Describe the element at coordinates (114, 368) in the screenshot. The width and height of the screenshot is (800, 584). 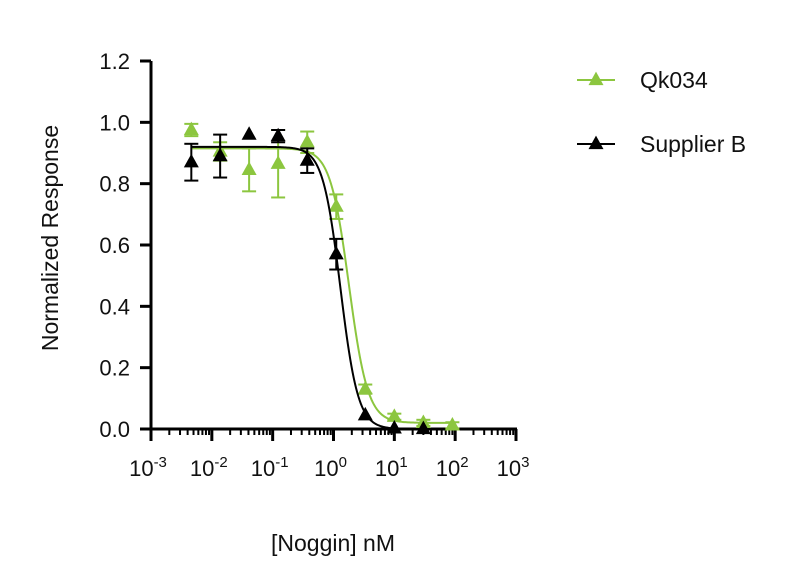
I see `y-tick-label: 0.2` at that location.